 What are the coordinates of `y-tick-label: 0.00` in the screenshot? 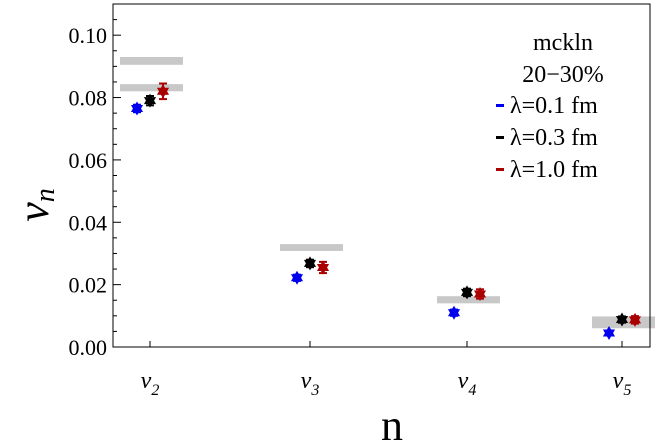 It's located at (88, 347).